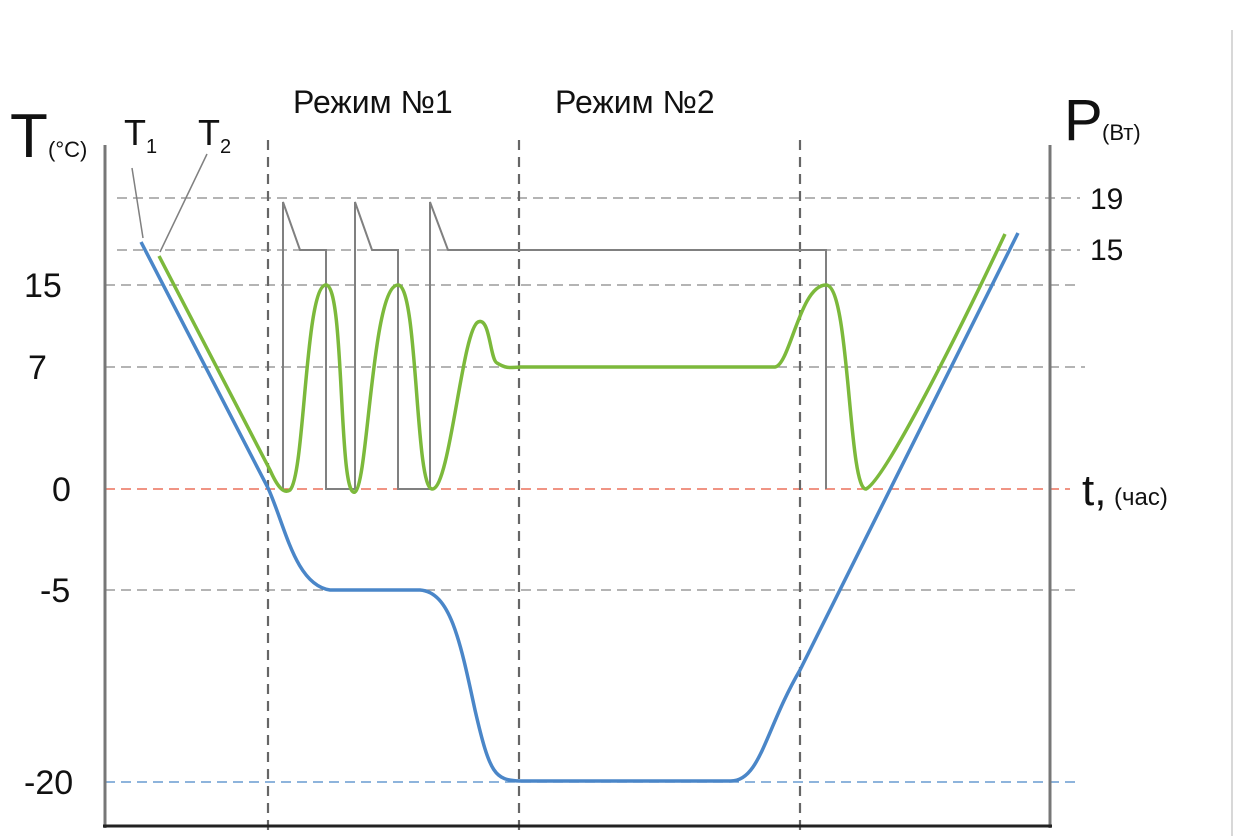 Image resolution: width=1236 pixels, height=836 pixels. Describe the element at coordinates (135, 132) in the screenshot. I see `t1-letter: T` at that location.